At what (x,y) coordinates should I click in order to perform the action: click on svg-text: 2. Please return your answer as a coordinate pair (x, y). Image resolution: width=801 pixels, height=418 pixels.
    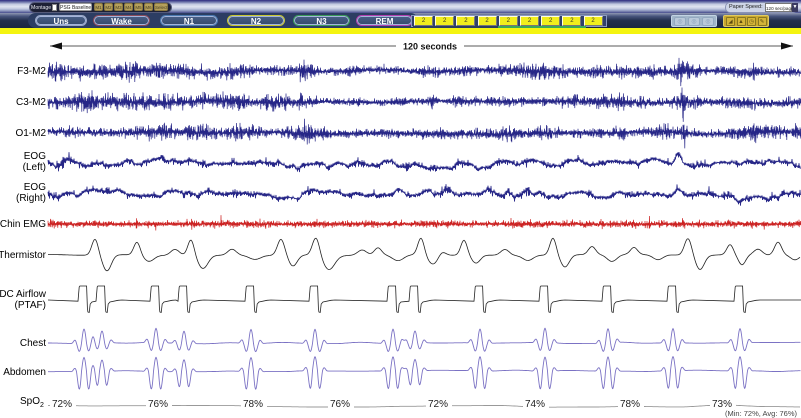
    Looking at the image, I should click on (42, 405).